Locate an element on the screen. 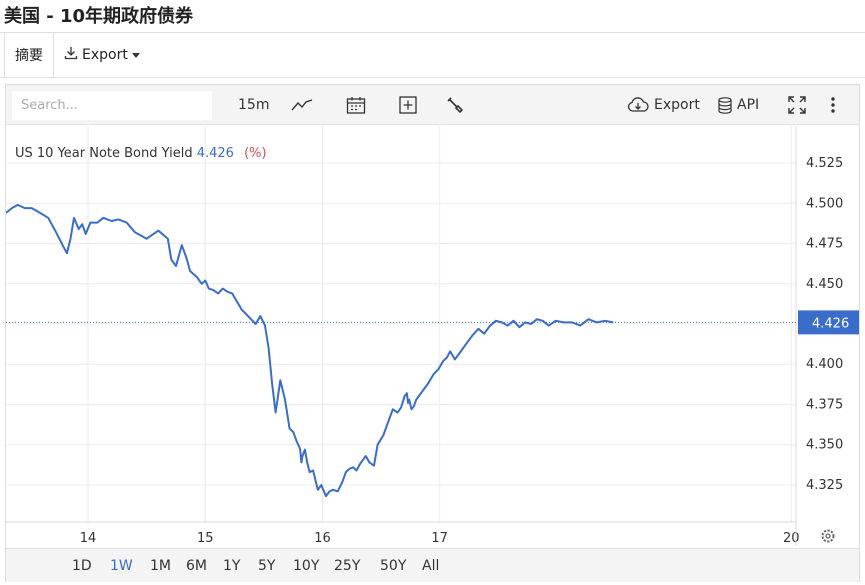 The width and height of the screenshot is (865, 585). range-button-10y: 10Y is located at coordinates (306, 566).